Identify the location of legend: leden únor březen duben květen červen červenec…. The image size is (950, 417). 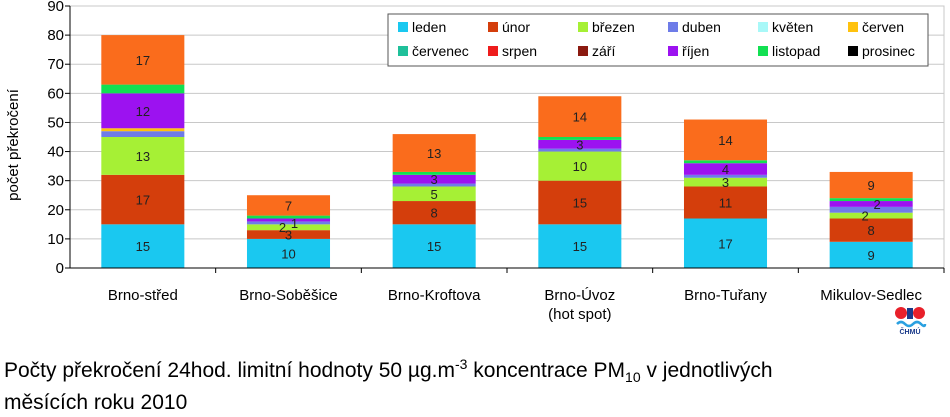
(658, 40).